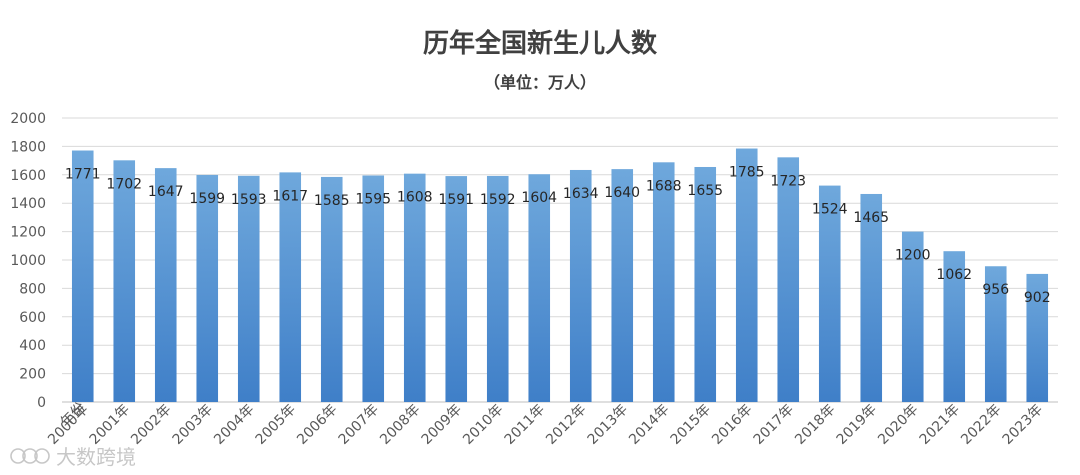 The image size is (1080, 475). I want to click on x-tick-label: 2023年, so click(1023, 425).